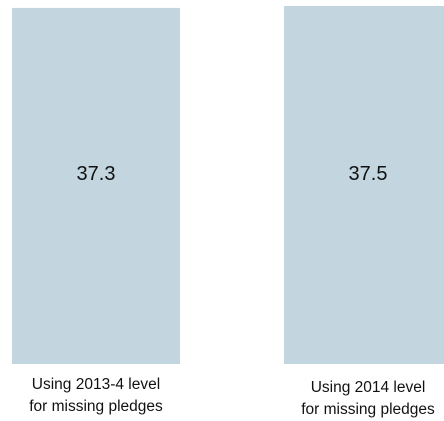 The height and width of the screenshot is (421, 444). I want to click on category-label-2: Using 2014 level for missing pledges, so click(368, 398).